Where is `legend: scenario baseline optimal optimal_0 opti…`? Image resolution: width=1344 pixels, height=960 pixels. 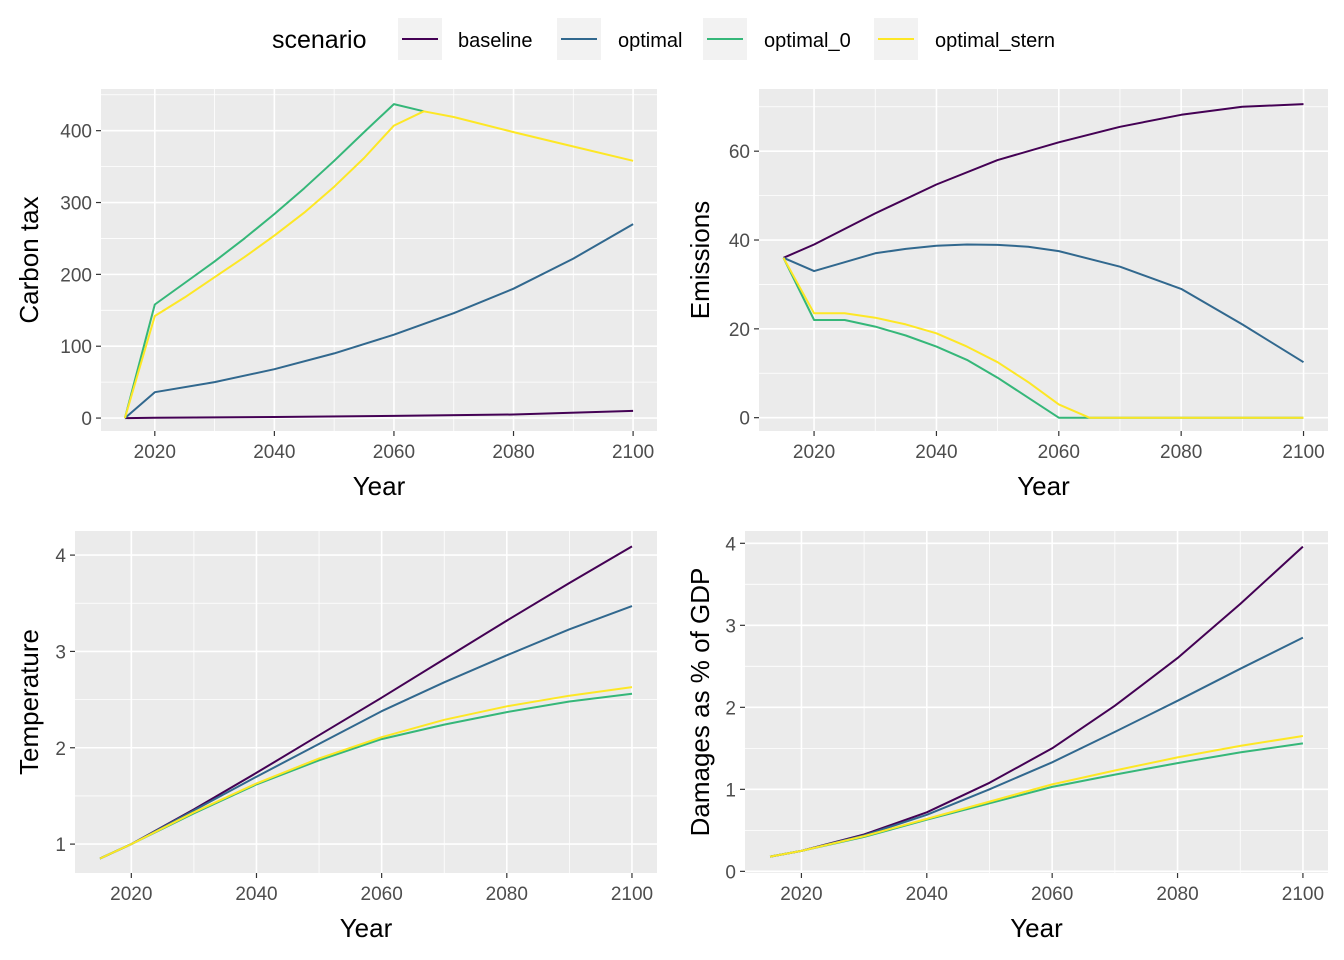
legend: scenario baseline optimal optimal_0 opti… is located at coordinates (663, 39).